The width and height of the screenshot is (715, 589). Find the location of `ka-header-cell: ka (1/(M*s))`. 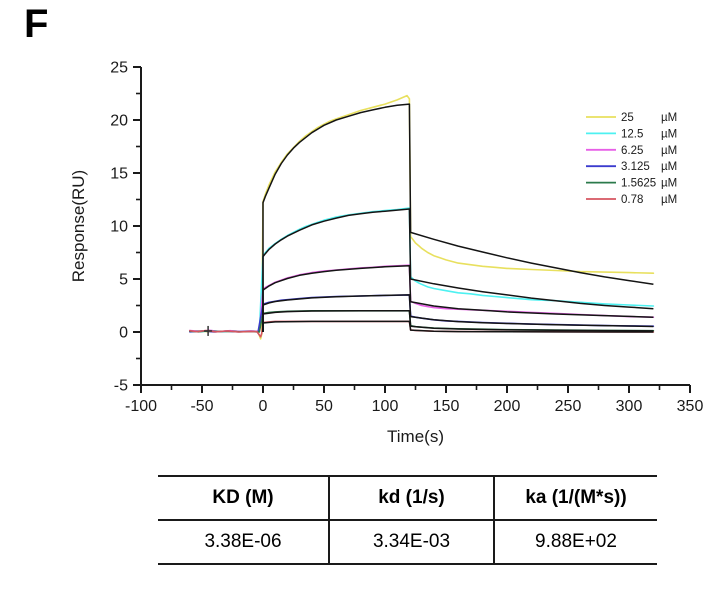

ka-header-cell: ka (1/(M*s)) is located at coordinates (575, 498).